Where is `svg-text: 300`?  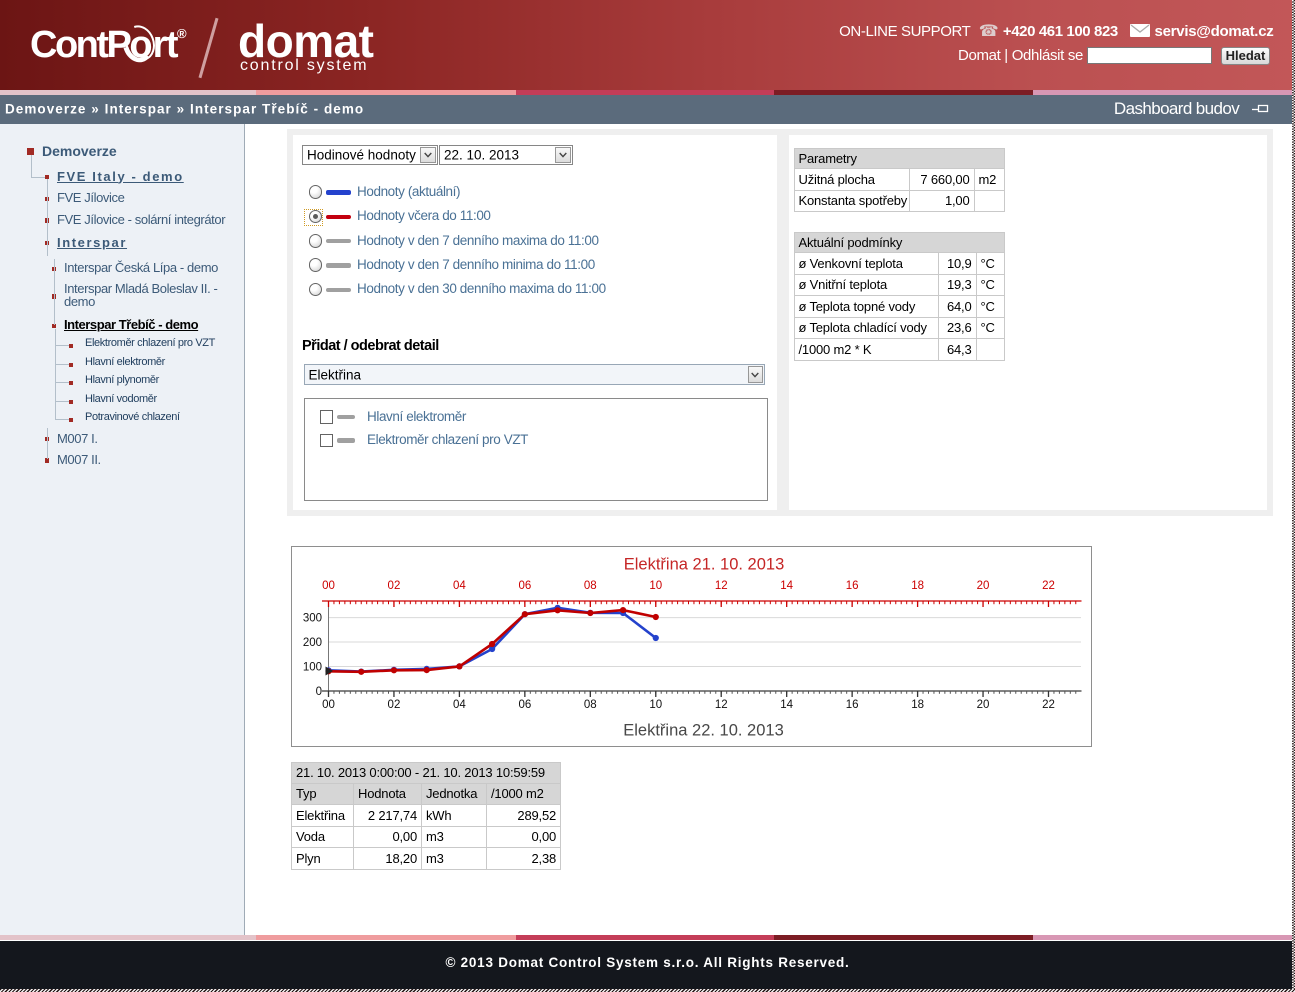
svg-text: 300 is located at coordinates (311, 619).